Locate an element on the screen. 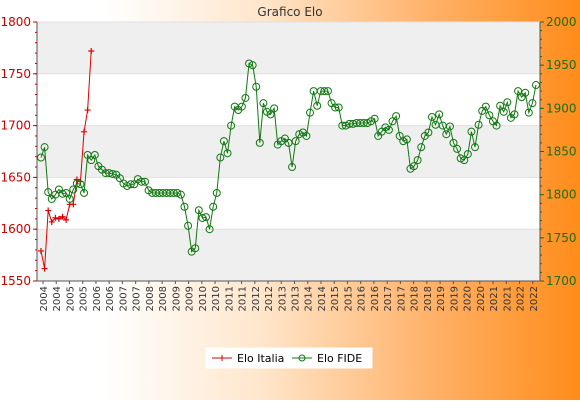  x-tick-label: 2006 is located at coordinates (97, 298).